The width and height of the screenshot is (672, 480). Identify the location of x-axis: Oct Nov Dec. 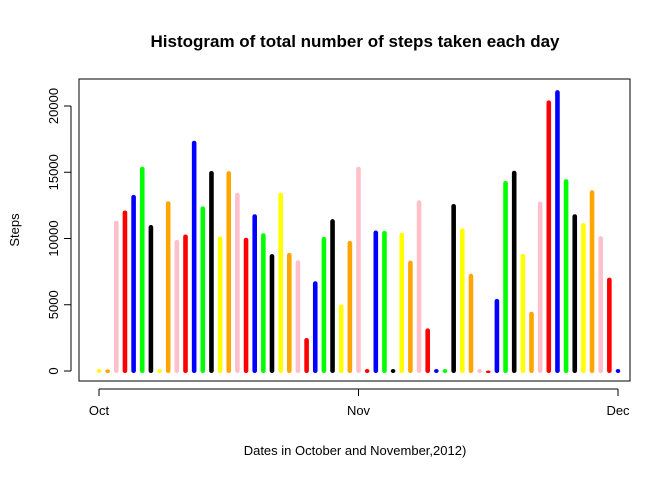
(359, 403).